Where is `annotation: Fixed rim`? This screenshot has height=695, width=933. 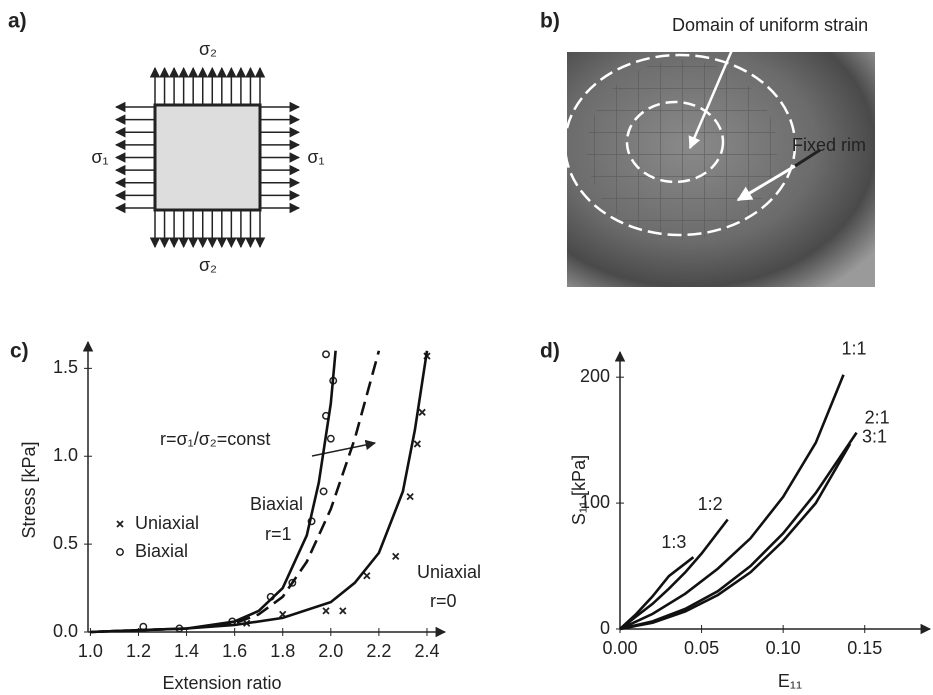 annotation: Fixed rim is located at coordinates (829, 145).